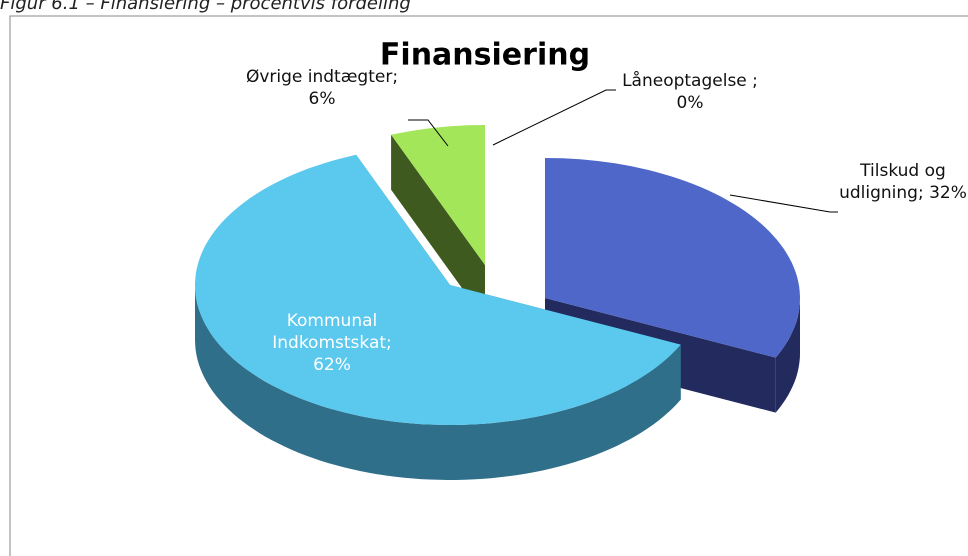 This screenshot has width=968, height=556. What do you see at coordinates (332, 343) in the screenshot?
I see `slice-label: Kommunal Indkomstskat; 62%` at bounding box center [332, 343].